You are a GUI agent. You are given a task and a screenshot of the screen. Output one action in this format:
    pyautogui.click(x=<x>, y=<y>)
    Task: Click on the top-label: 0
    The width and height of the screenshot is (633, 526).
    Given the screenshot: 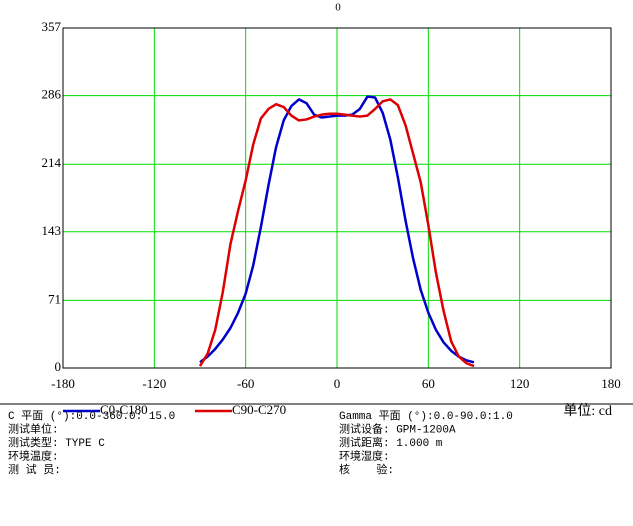 What is the action you would take?
    pyautogui.click(x=338, y=8)
    